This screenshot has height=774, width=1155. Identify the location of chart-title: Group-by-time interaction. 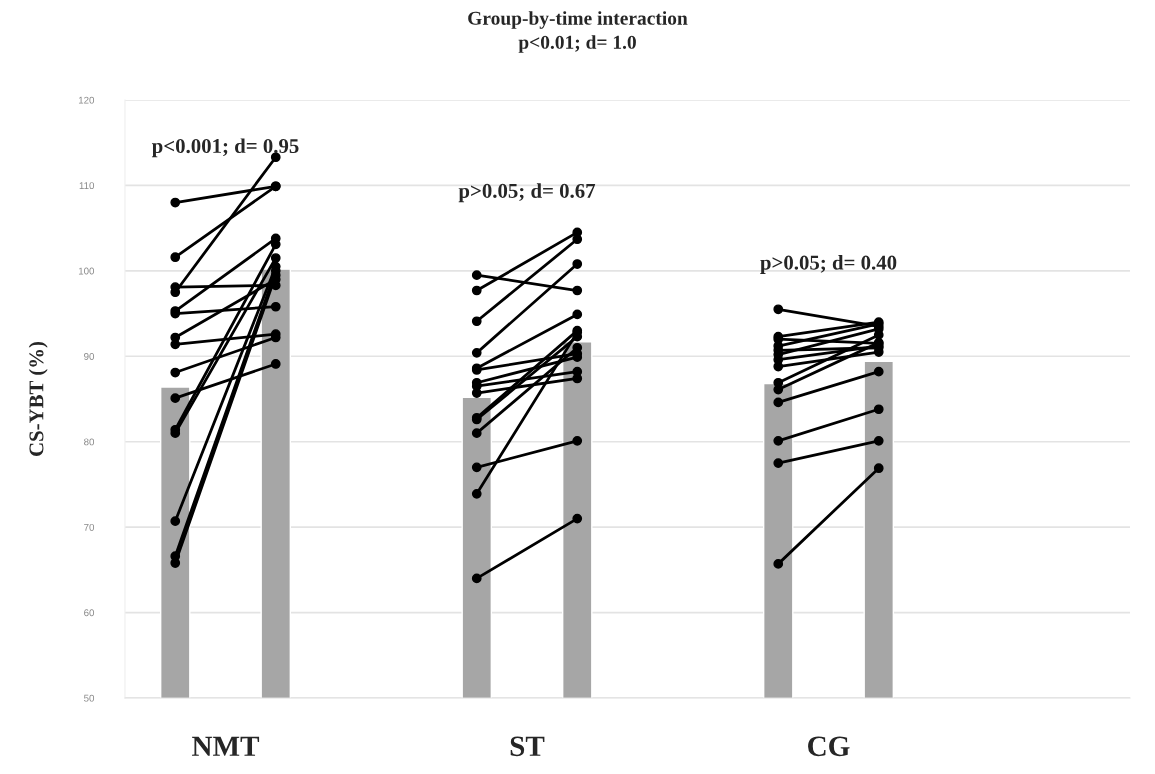
(578, 20).